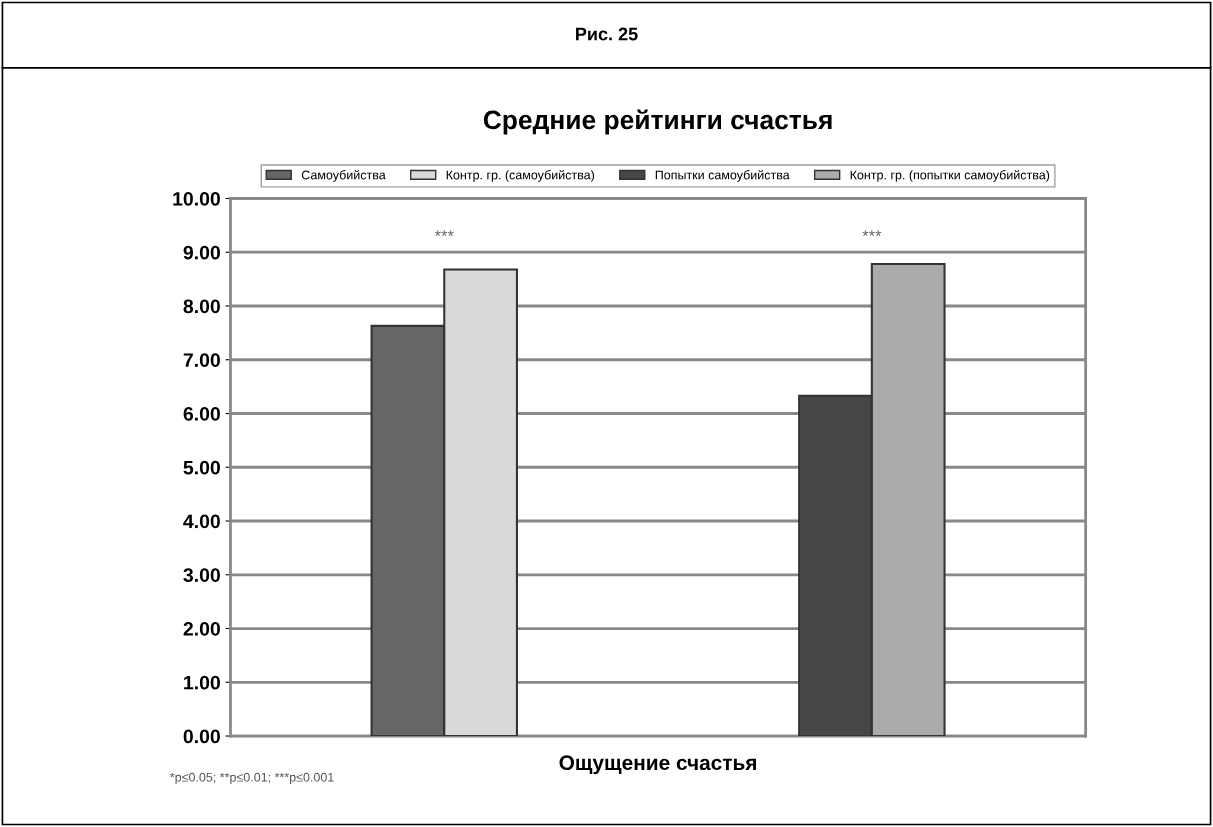 This screenshot has width=1213, height=827. Describe the element at coordinates (722, 175) in the screenshot. I see `legend-label: Попытки самоубийства` at that location.